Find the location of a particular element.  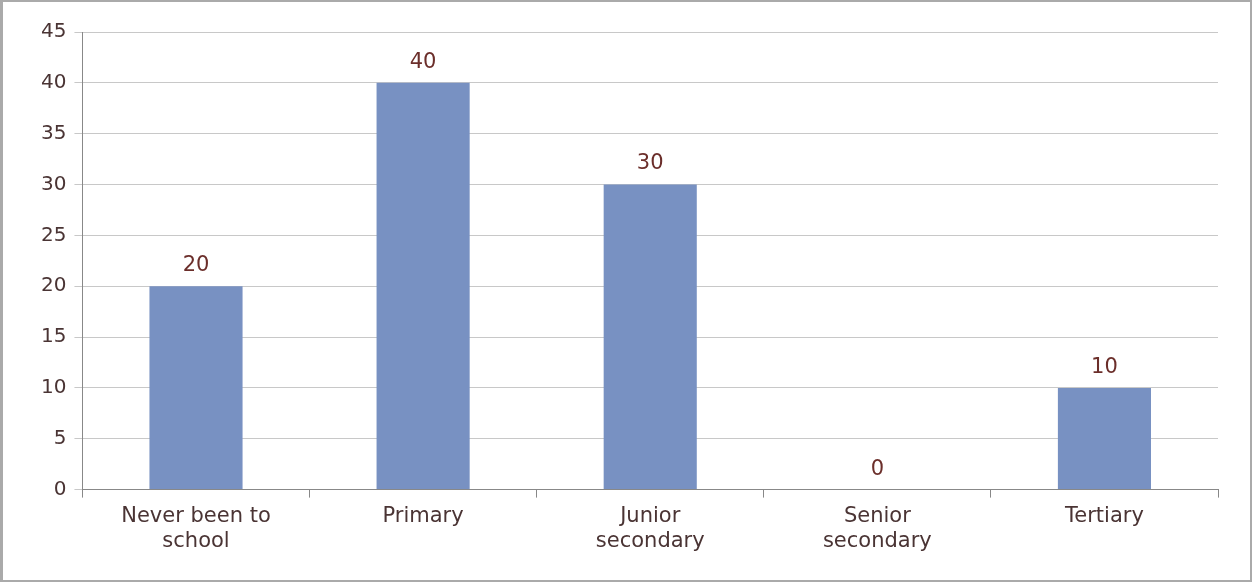

data-label: 30 is located at coordinates (650, 162).